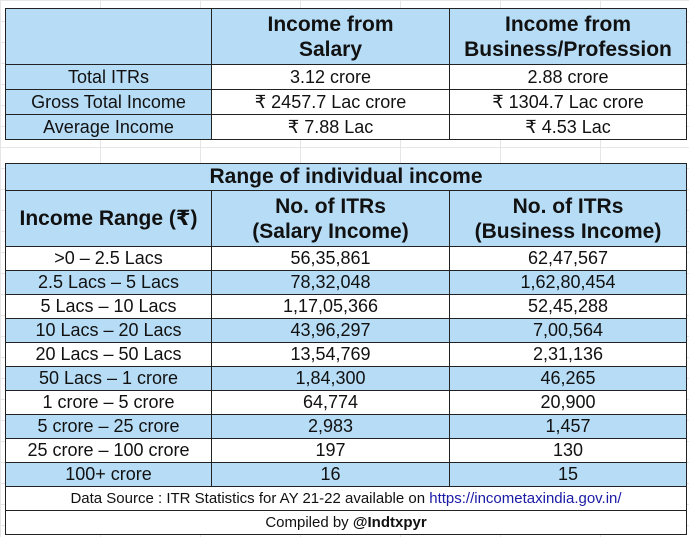 Image resolution: width=689 pixels, height=537 pixels. I want to click on data-source-link: https://incometaxindia.gov.in/, so click(525, 498).